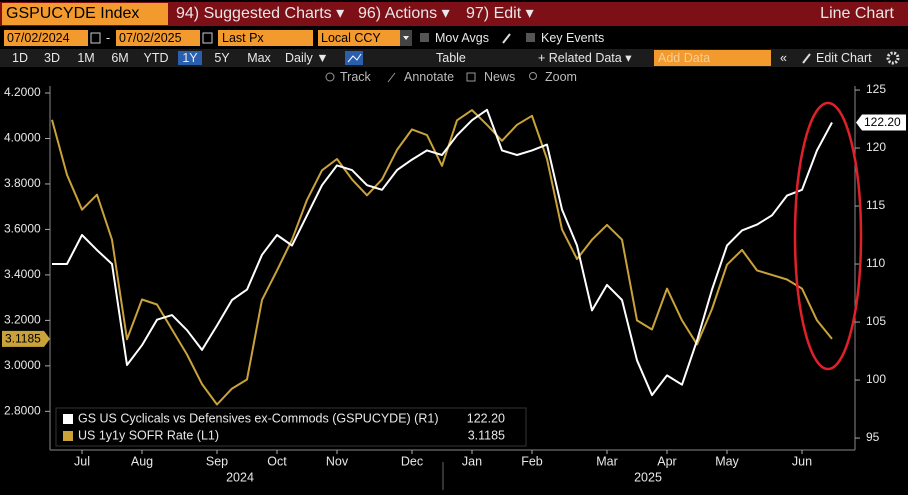 Image resolution: width=908 pixels, height=495 pixels. Describe the element at coordinates (307, 58) in the screenshot. I see `frequency: Daily ▼` at that location.